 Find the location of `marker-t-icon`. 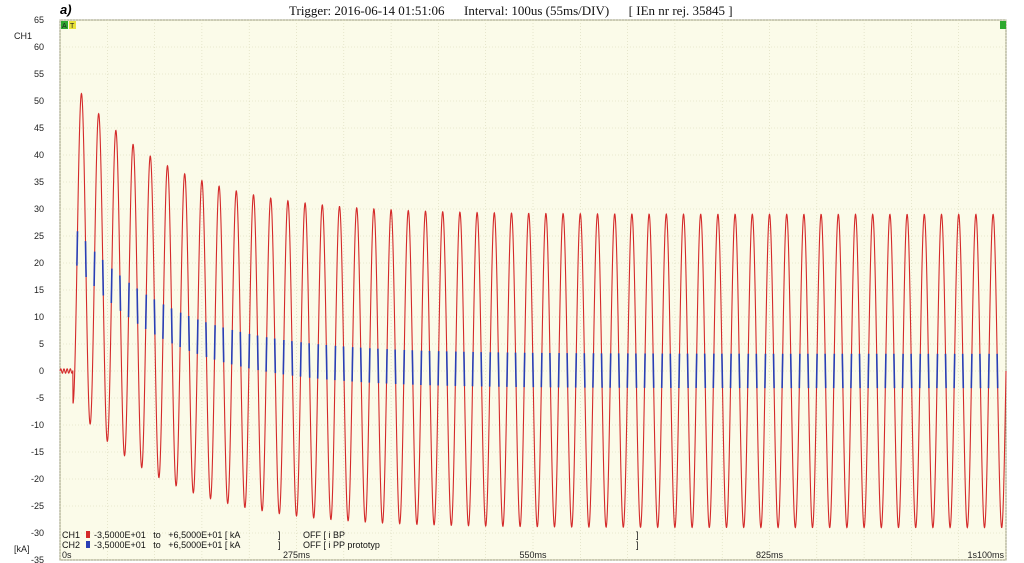

marker-t-icon is located at coordinates (72, 25).